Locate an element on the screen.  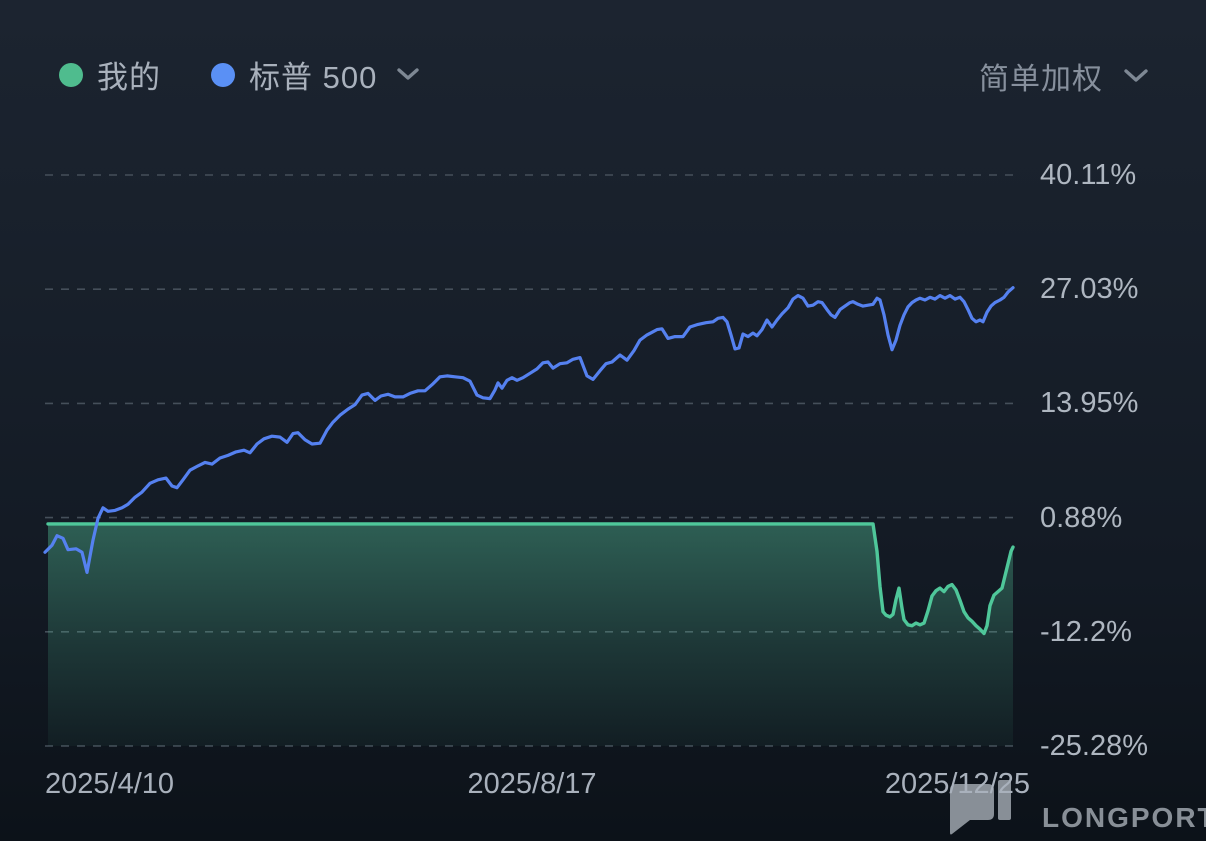
legend-label-benchmark: 标普 500 is located at coordinates (313, 77).